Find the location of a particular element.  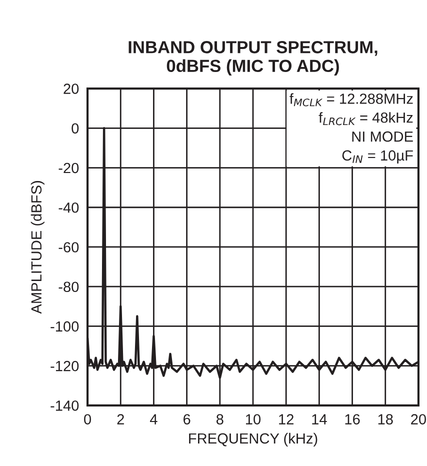

x-tick-label: 0 is located at coordinates (88, 419).